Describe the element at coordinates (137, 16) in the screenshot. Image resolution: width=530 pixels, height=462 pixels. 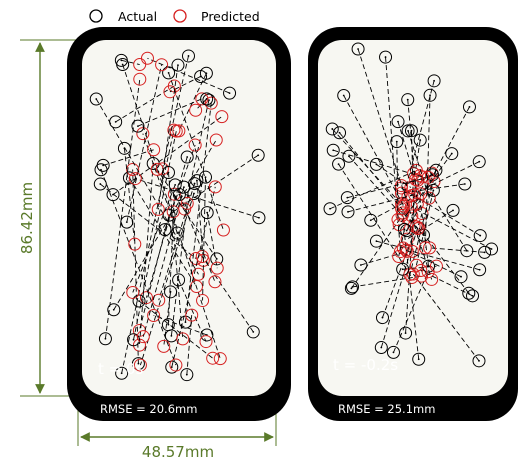
I see `legend-actual-label: Actual` at that location.